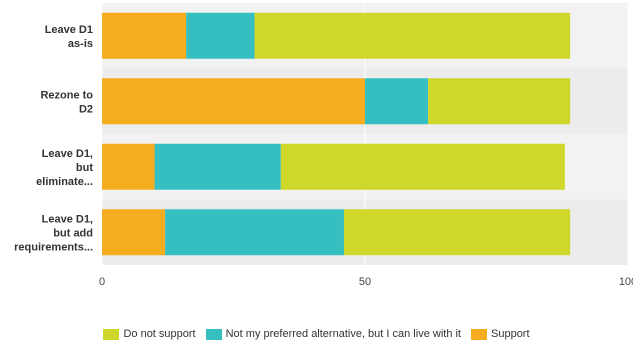 The width and height of the screenshot is (633, 351). I want to click on x-tick-label: 0, so click(102, 282).